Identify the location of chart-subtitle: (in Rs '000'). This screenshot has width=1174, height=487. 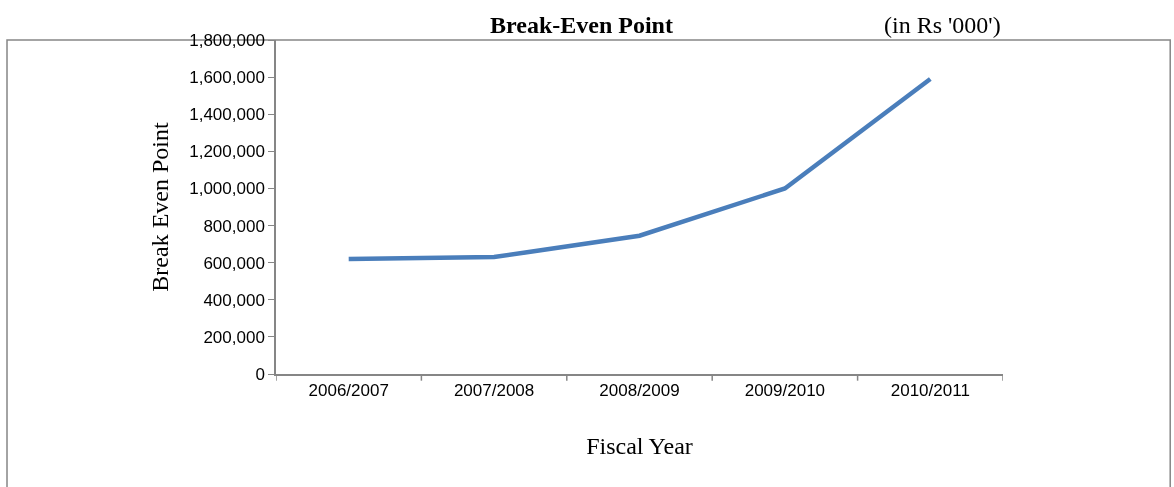
(942, 25).